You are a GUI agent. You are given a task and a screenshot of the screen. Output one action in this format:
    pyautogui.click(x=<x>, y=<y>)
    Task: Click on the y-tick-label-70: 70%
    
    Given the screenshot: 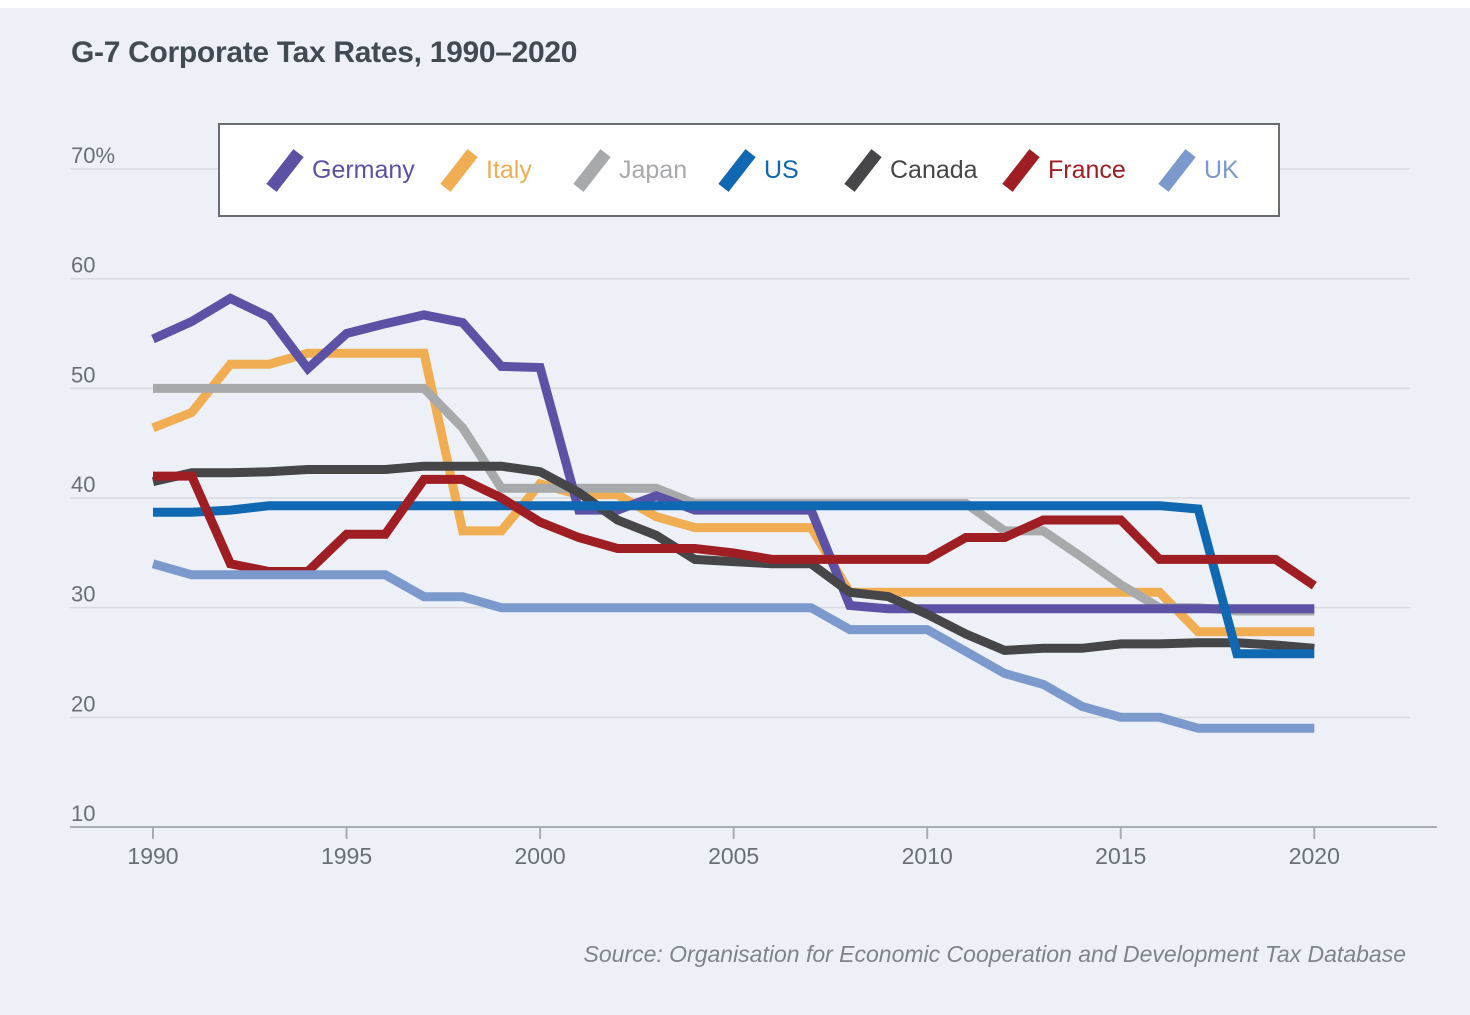 What is the action you would take?
    pyautogui.click(x=93, y=155)
    